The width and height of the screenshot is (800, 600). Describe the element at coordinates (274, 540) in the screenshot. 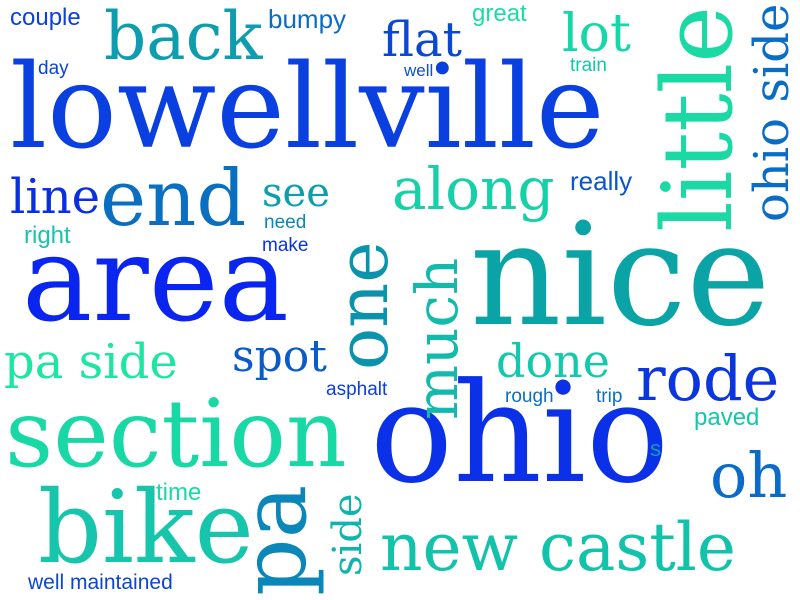

I see `word-pa: pa` at that location.